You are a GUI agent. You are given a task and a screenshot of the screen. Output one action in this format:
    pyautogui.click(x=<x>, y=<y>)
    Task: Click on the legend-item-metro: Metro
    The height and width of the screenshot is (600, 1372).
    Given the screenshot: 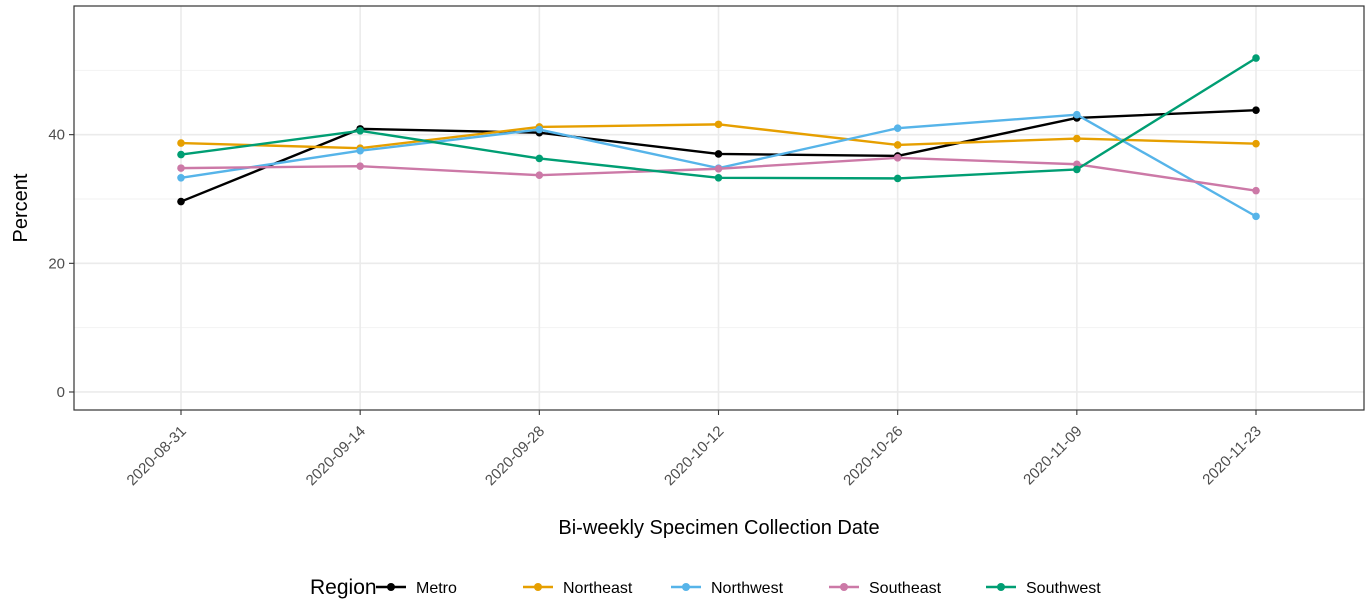 What is the action you would take?
    pyautogui.click(x=416, y=588)
    